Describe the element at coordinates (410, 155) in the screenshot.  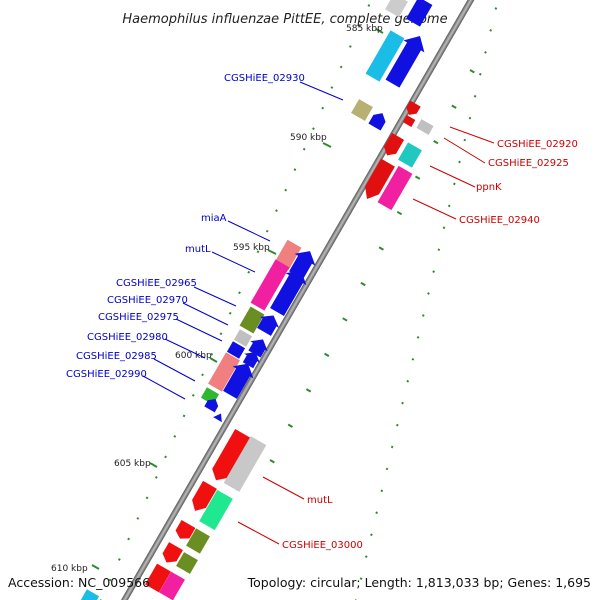
I see `gene-teal-ppnk` at that location.